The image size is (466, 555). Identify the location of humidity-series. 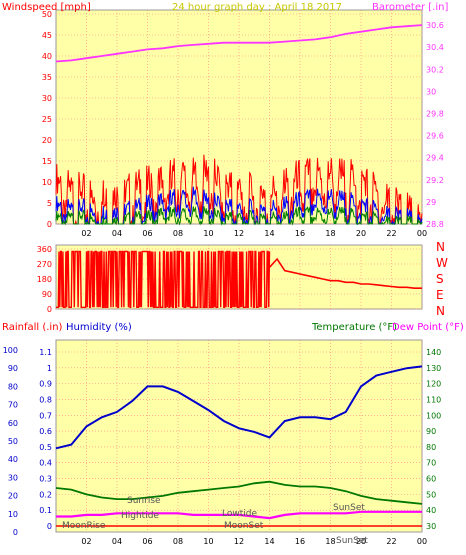
(239, 407).